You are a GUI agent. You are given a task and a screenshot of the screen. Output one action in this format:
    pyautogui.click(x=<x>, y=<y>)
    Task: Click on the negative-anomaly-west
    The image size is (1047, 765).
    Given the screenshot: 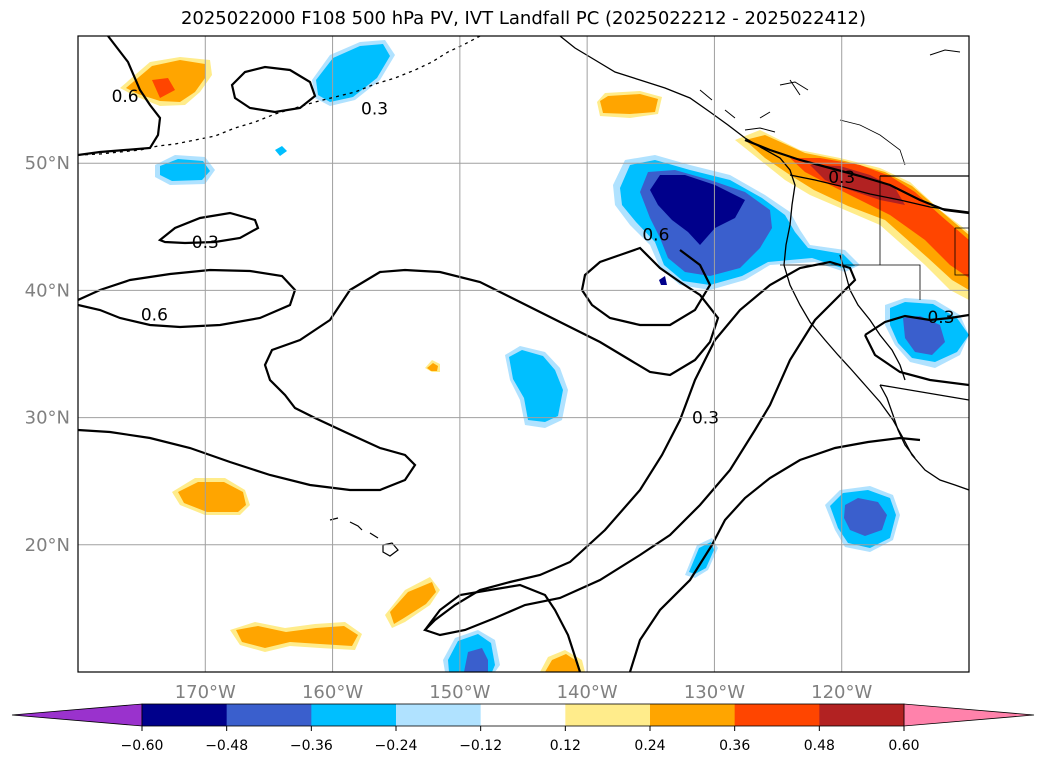 What is the action you would take?
    pyautogui.click(x=221, y=165)
    